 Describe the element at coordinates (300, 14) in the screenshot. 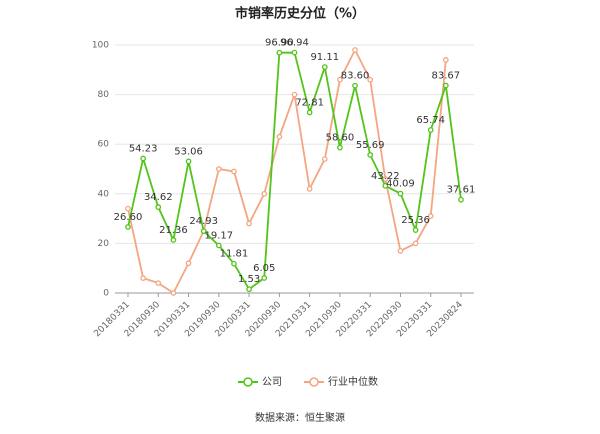

I see `chart-title: 市销率历史分位（%）` at that location.